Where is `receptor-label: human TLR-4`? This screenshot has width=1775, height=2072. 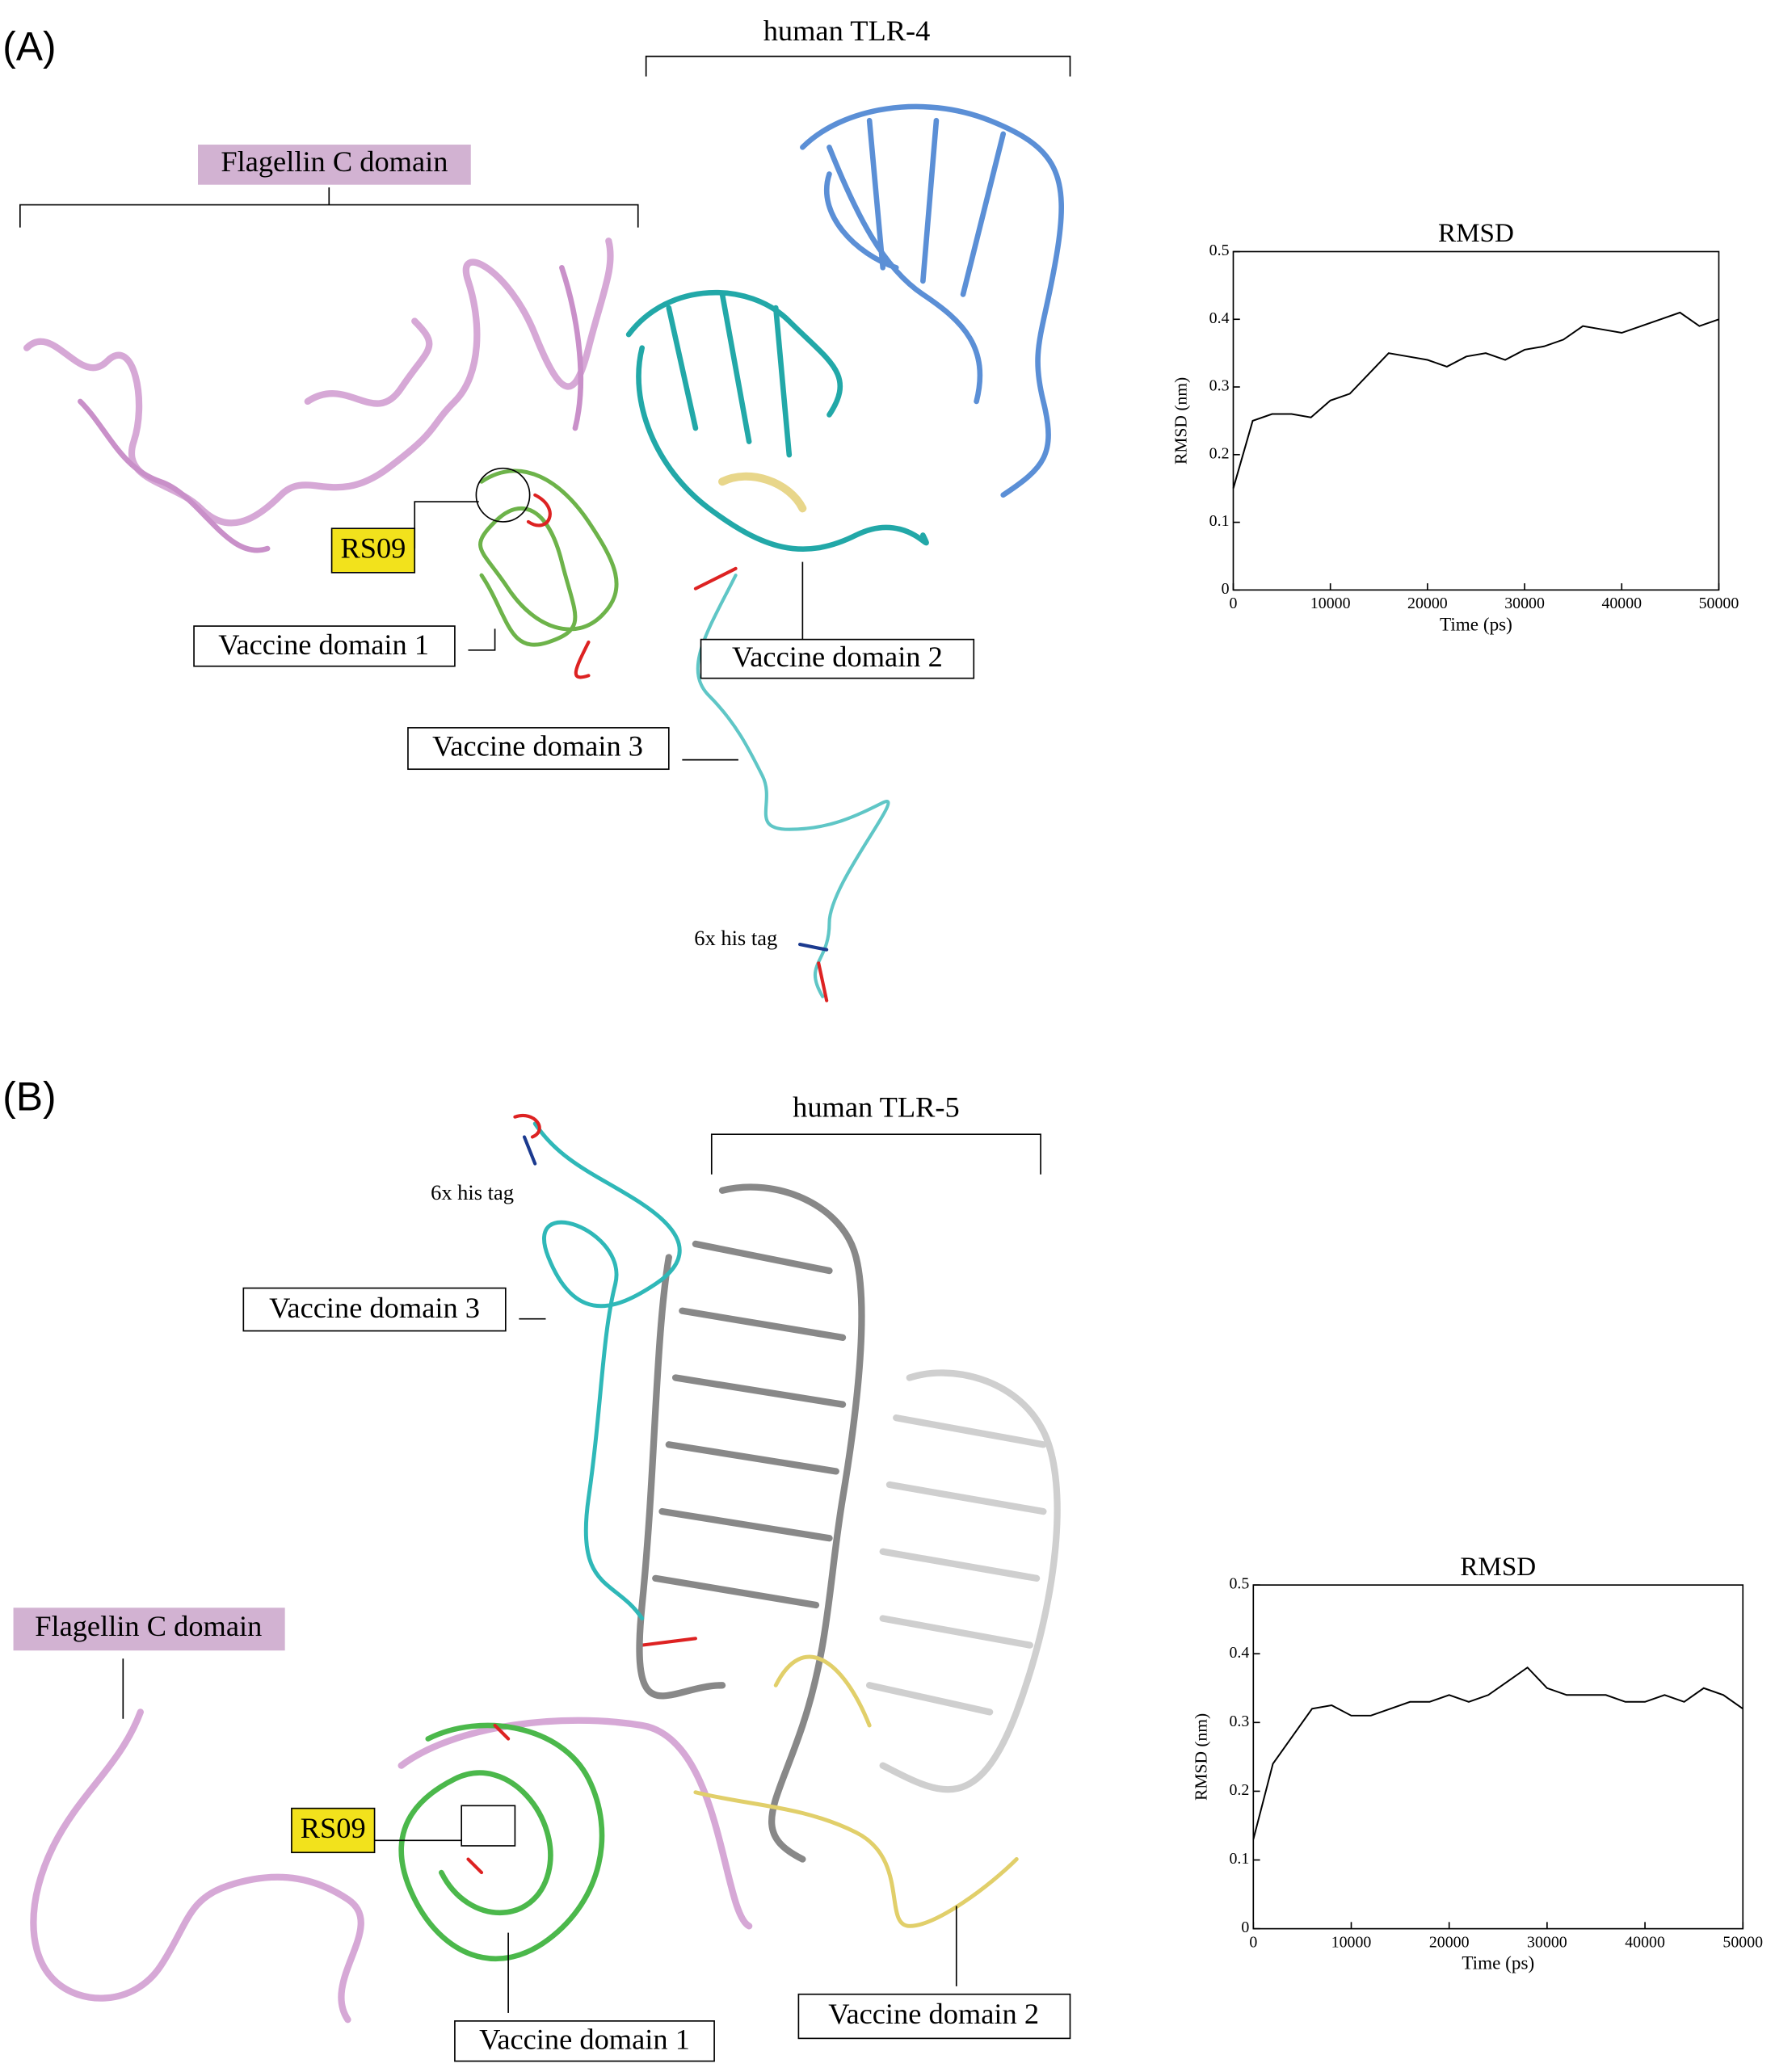 receptor-label: human TLR-4 is located at coordinates (847, 31).